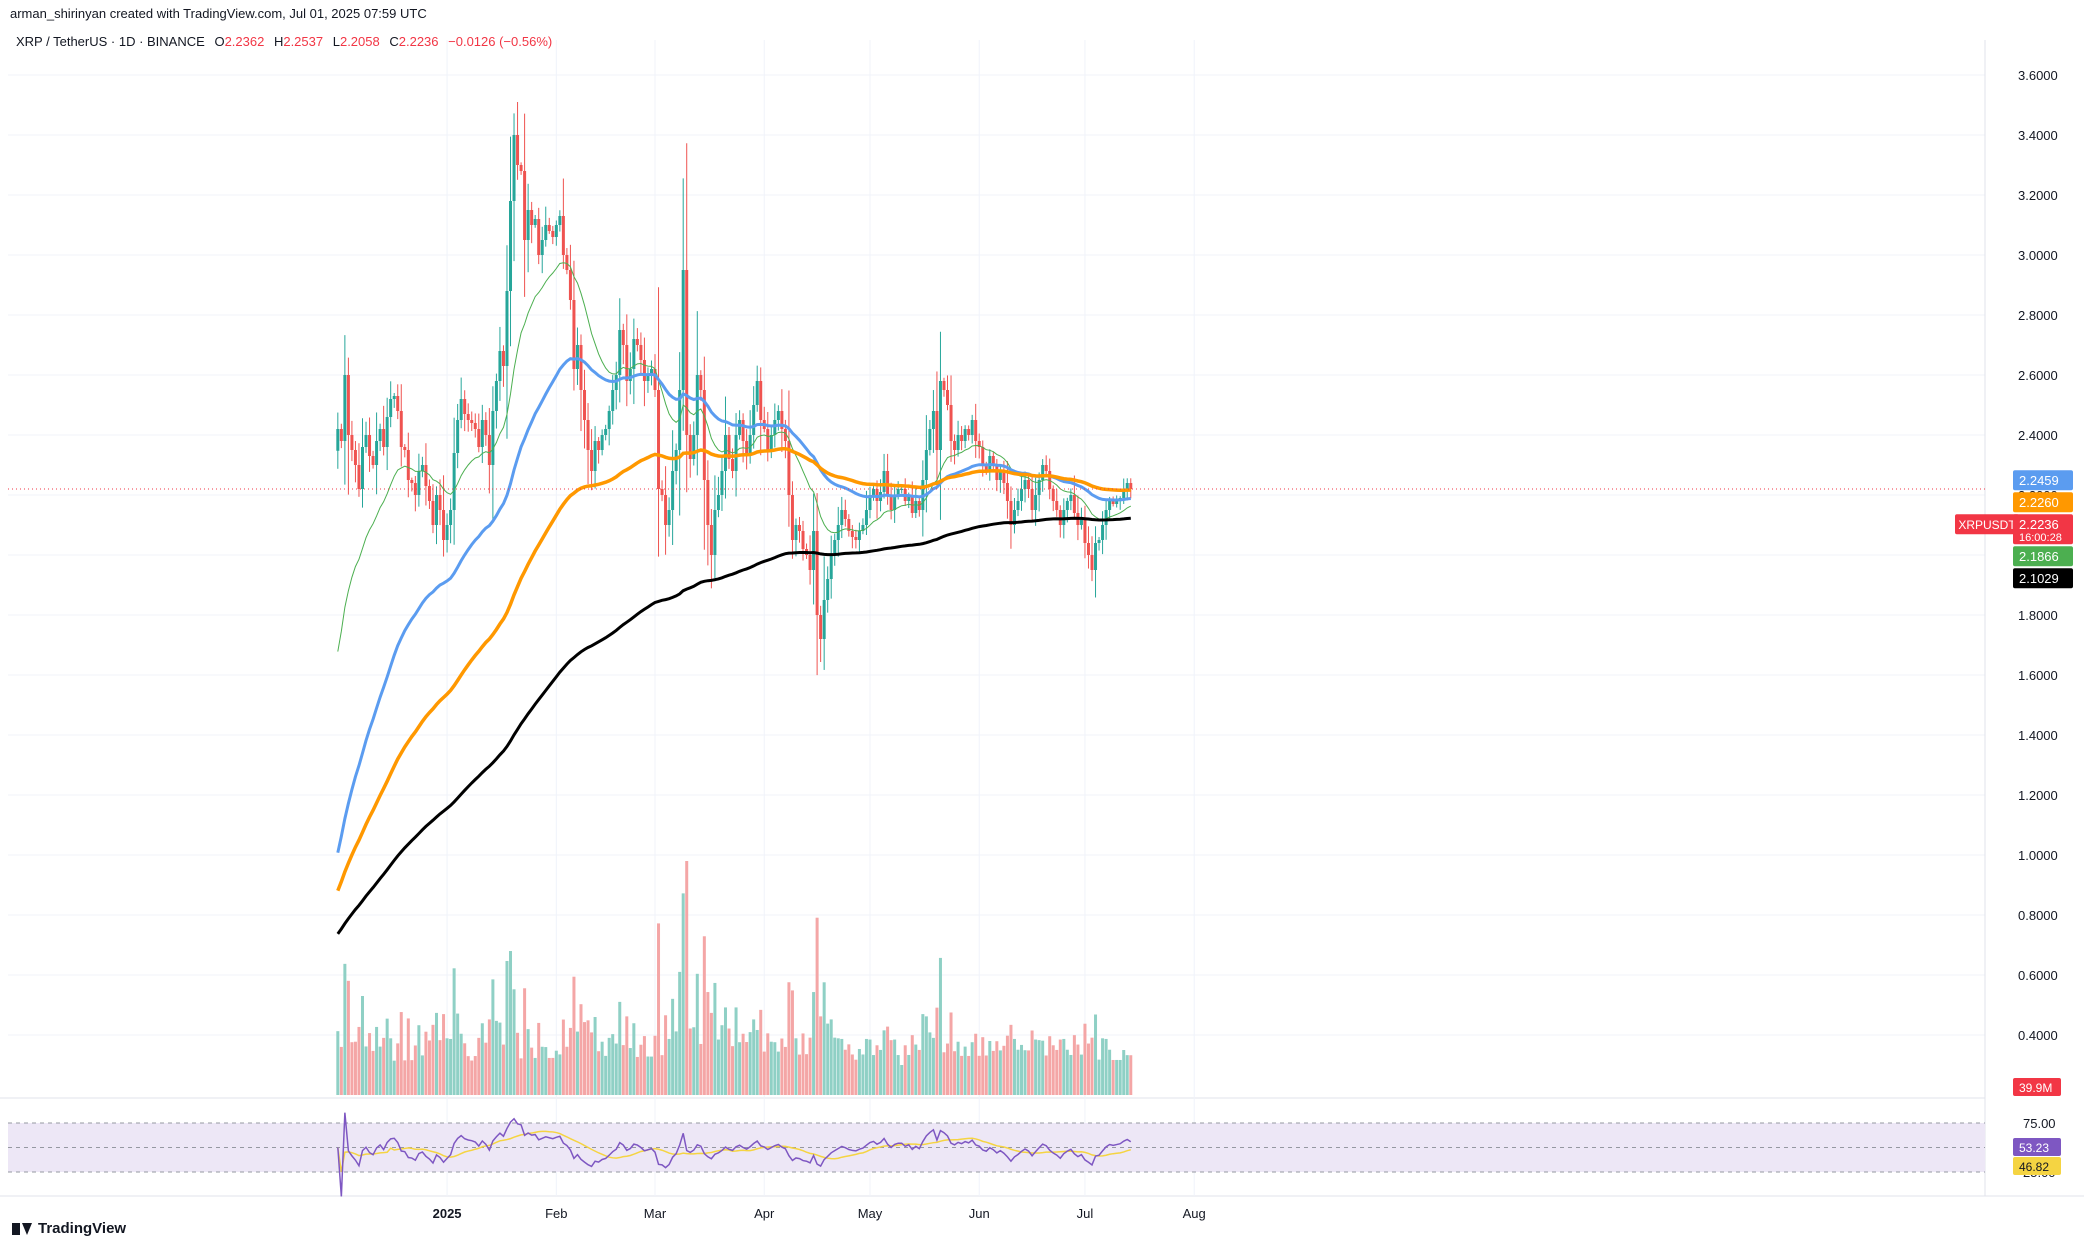  Describe the element at coordinates (2043, 502) in the screenshot. I see `ema-price-tag: 2.2260` at that location.